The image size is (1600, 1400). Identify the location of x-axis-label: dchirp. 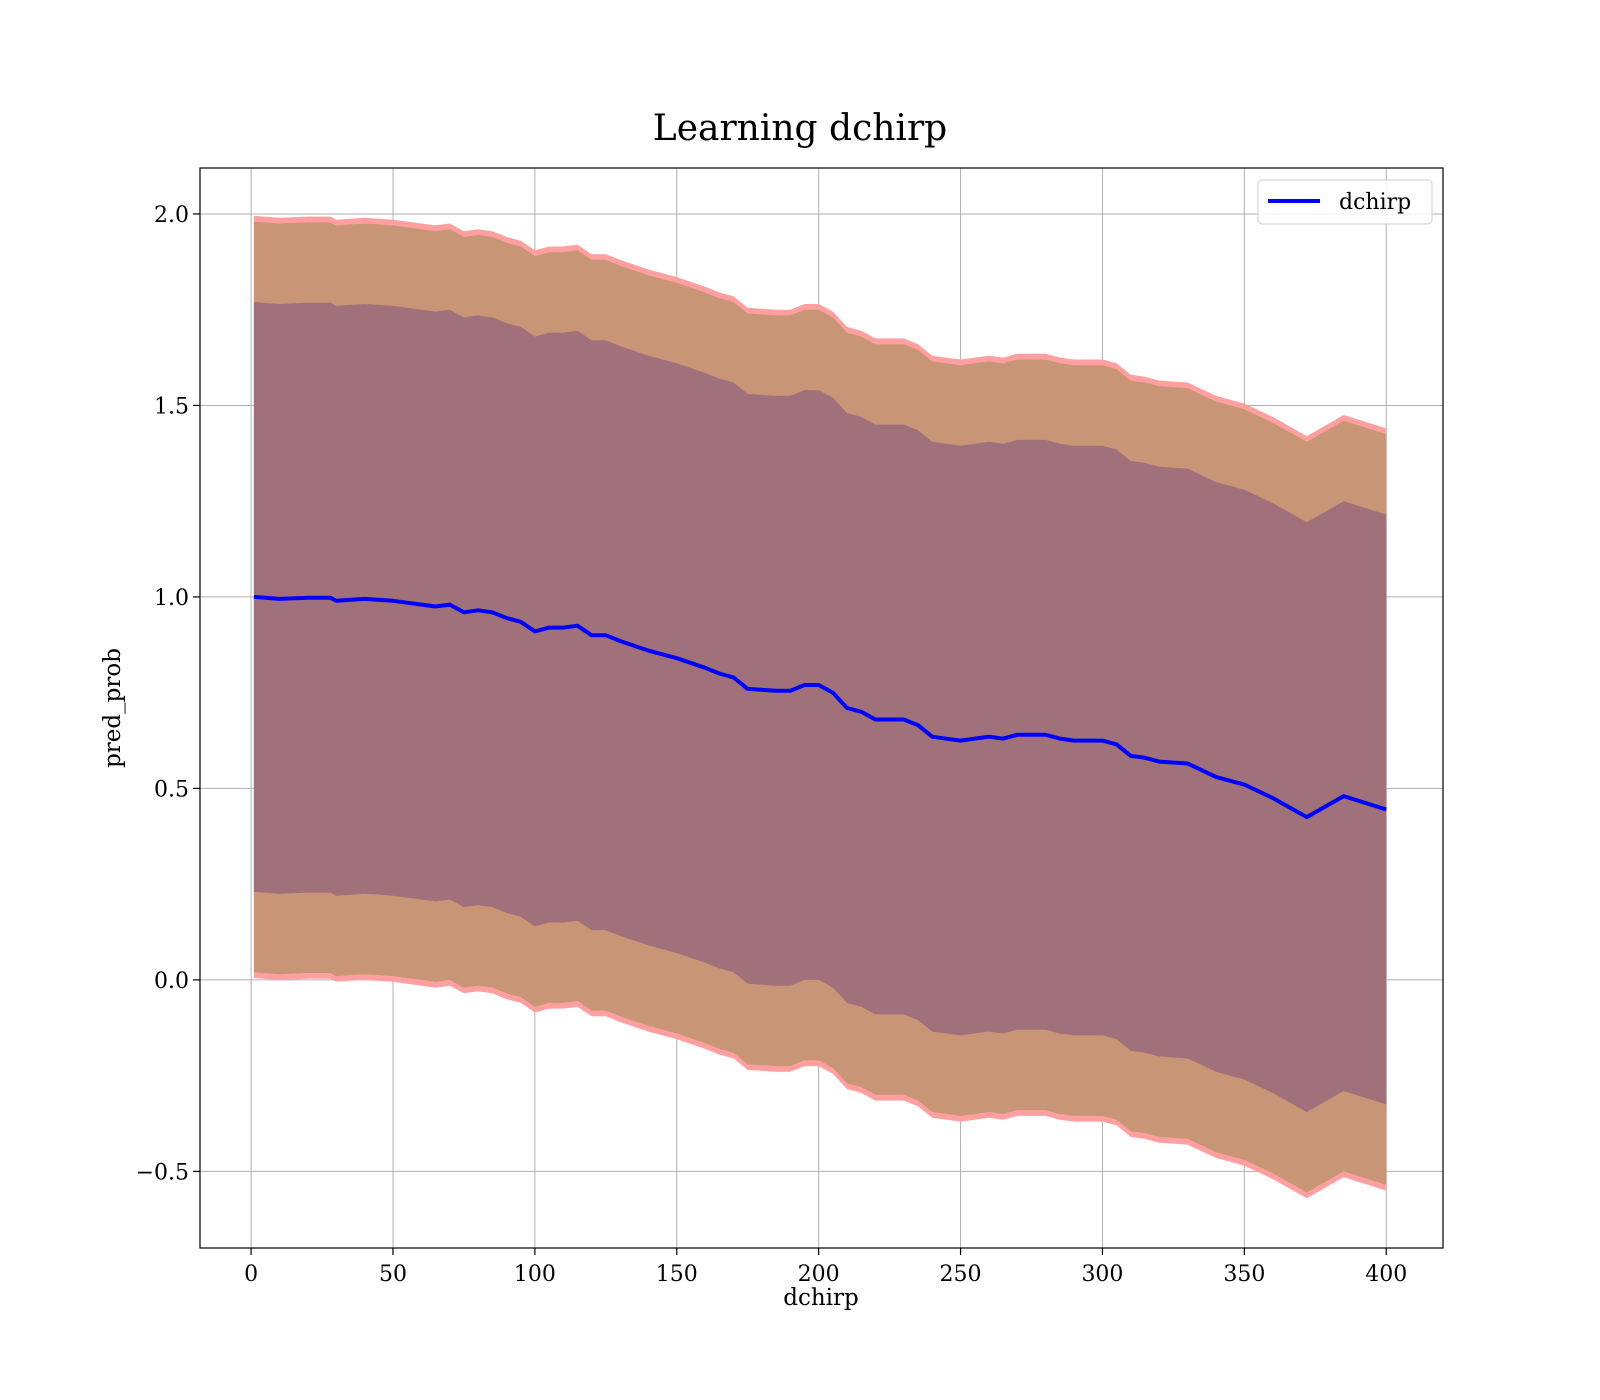
(821, 1298).